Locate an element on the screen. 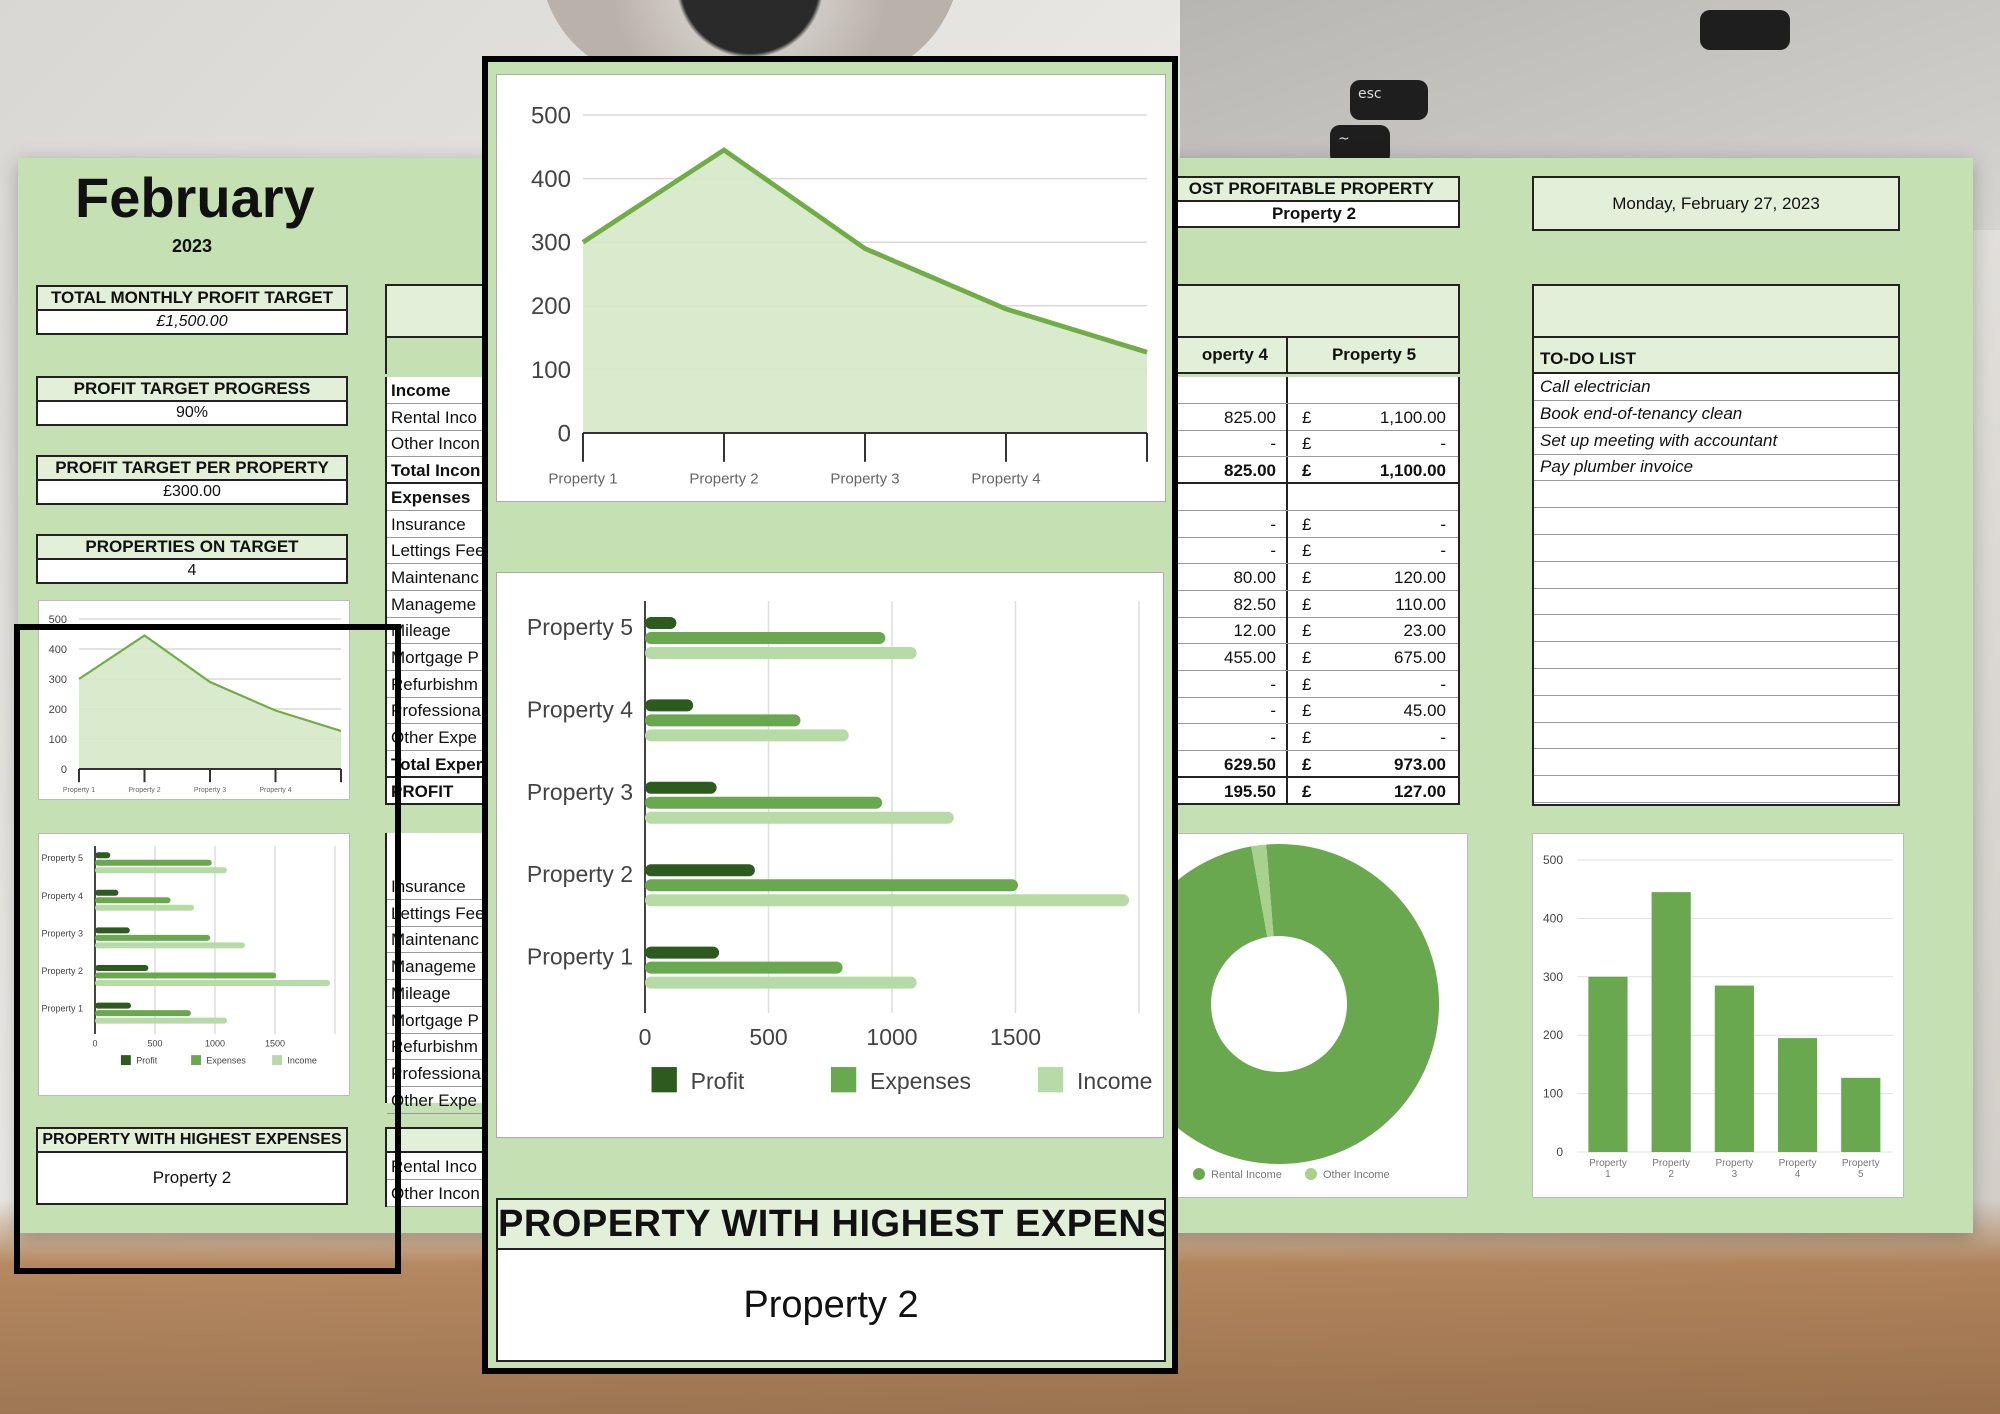 This screenshot has width=2000, height=1414. table-row: 12.00 23.00 £ is located at coordinates (1313, 631).